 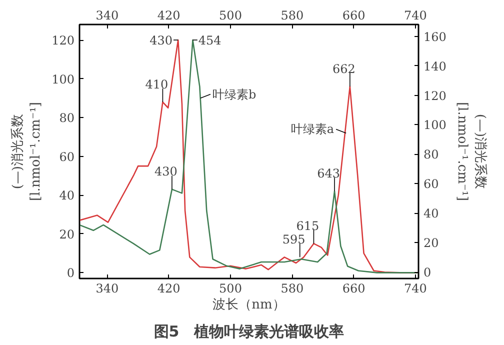 I want to click on annotation: 662, so click(x=344, y=69).